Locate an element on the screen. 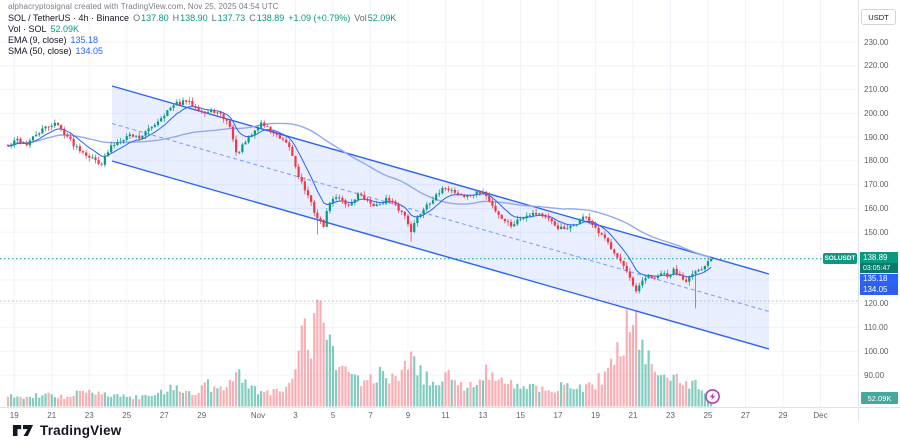 Image resolution: width=900 pixels, height=446 pixels. price-tick-label: 120.00 is located at coordinates (876, 304).